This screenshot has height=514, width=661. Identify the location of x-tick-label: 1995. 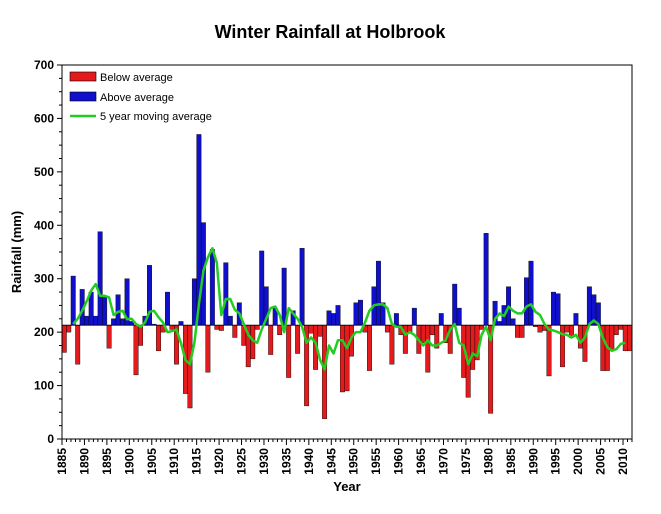
(556, 461).